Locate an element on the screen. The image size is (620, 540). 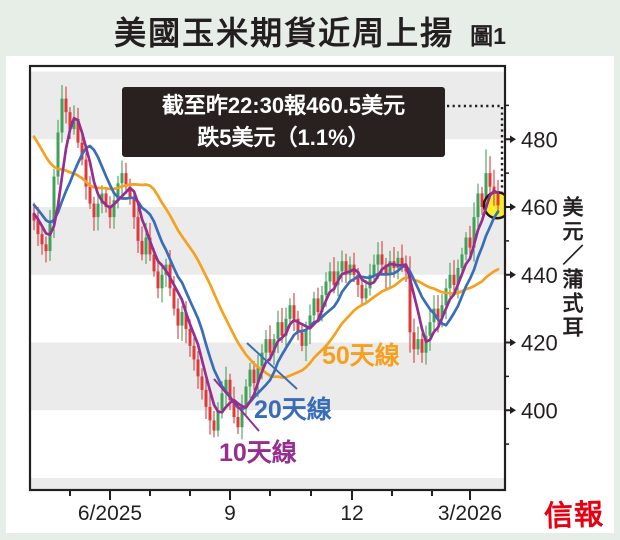
title-row: 美國玉米期貨近周上揚 圖1 is located at coordinates (310, 31).